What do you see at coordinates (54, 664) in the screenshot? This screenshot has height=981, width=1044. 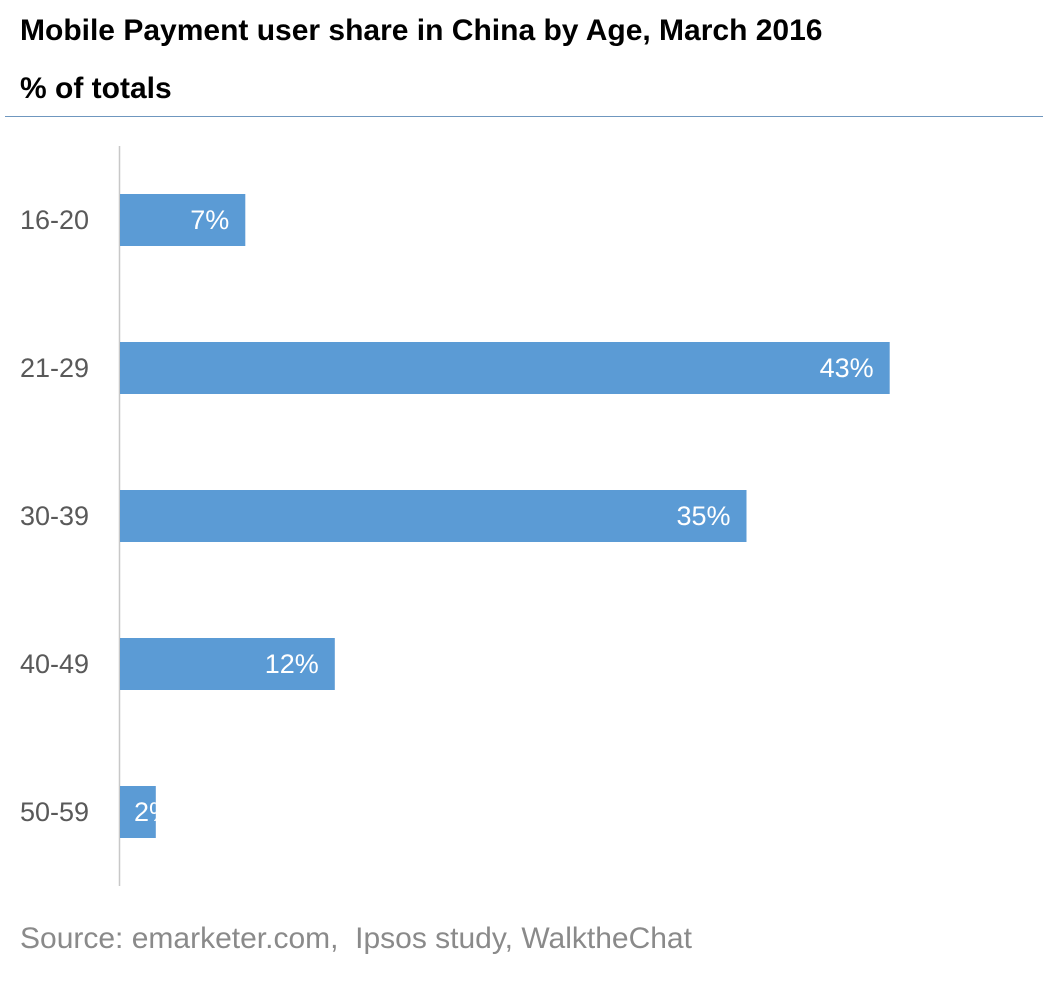 I see `category-label: 40-49` at bounding box center [54, 664].